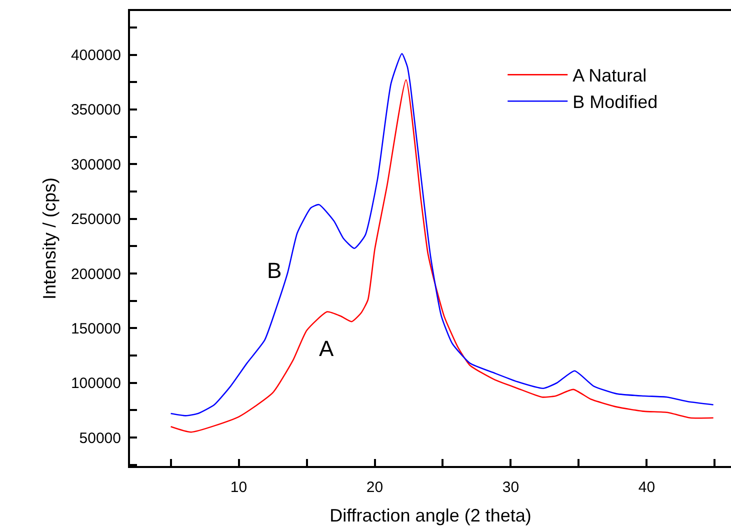 The image size is (731, 529). Describe the element at coordinates (647, 487) in the screenshot. I see `x-tick-label: 40` at that location.